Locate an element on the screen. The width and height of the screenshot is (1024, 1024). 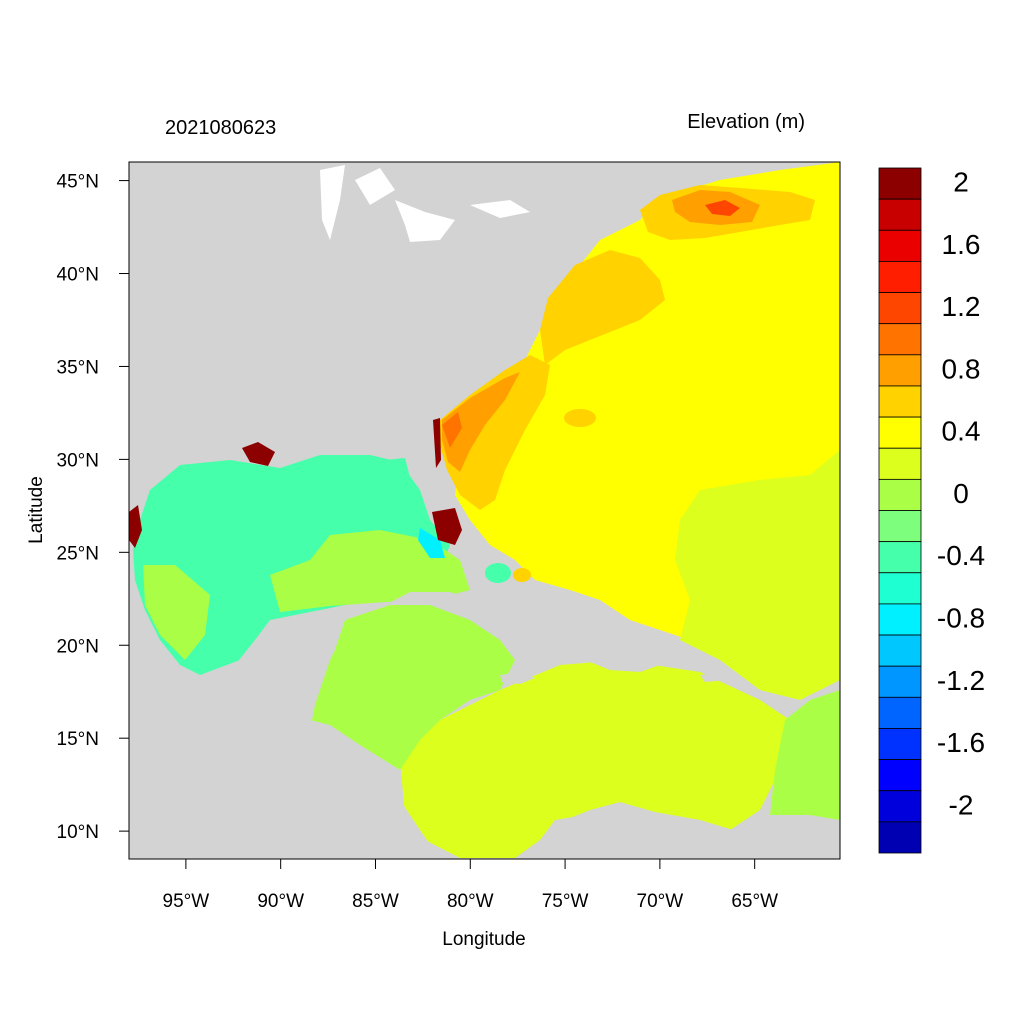
bay-of-fundy-hotspot is located at coordinates (722, 208).